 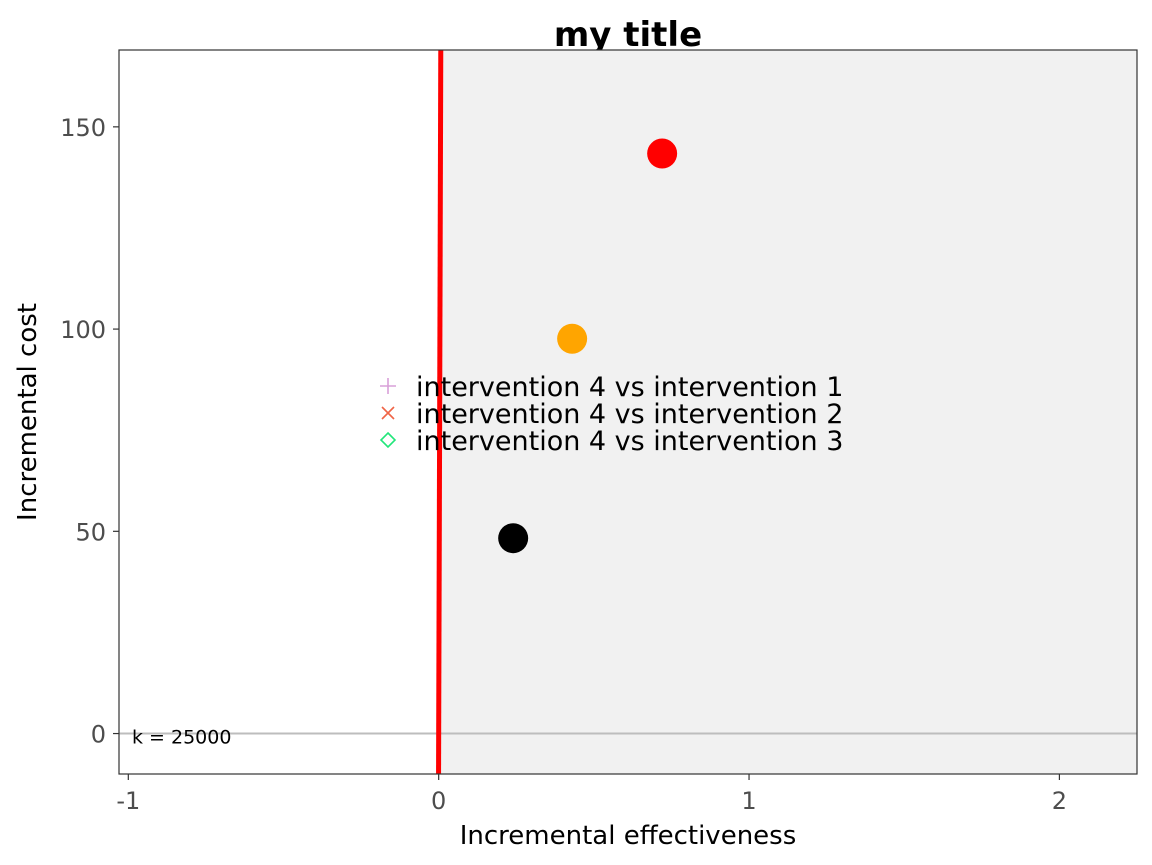 I want to click on x-tick-label-3: 1, so click(x=748, y=801).